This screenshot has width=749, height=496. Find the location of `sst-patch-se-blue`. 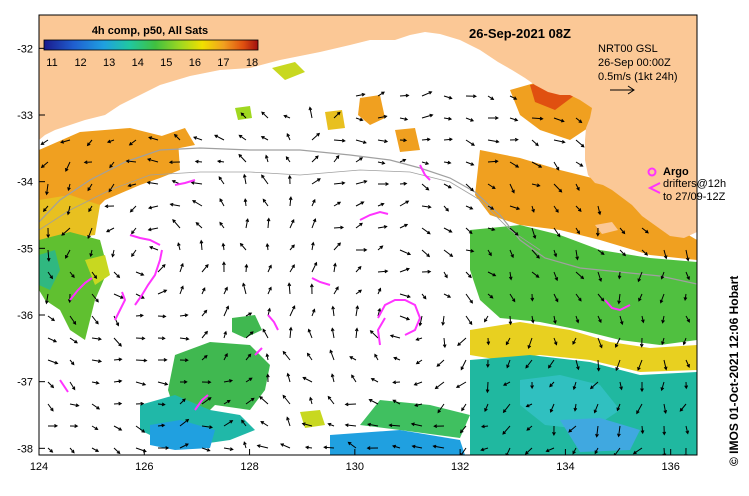

sst-patch-se-blue is located at coordinates (397, 442).